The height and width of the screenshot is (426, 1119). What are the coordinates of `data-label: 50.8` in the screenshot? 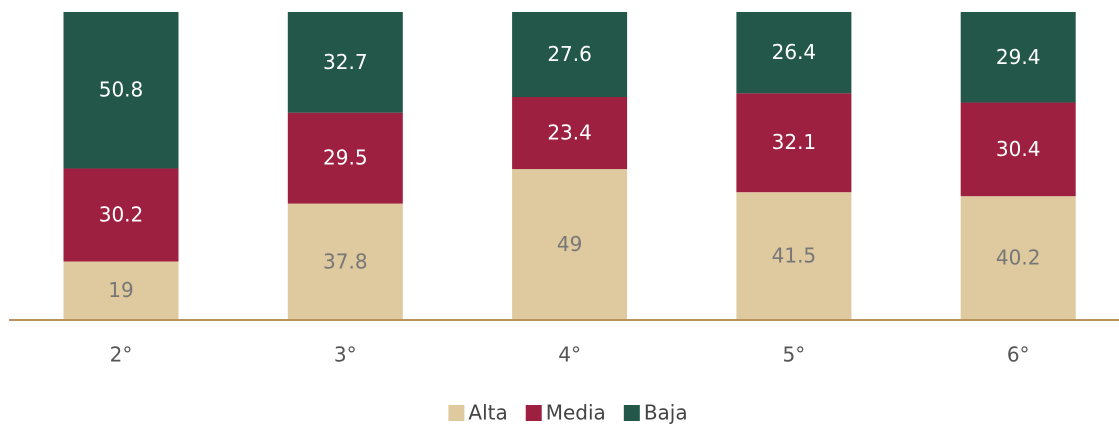 It's located at (121, 90).